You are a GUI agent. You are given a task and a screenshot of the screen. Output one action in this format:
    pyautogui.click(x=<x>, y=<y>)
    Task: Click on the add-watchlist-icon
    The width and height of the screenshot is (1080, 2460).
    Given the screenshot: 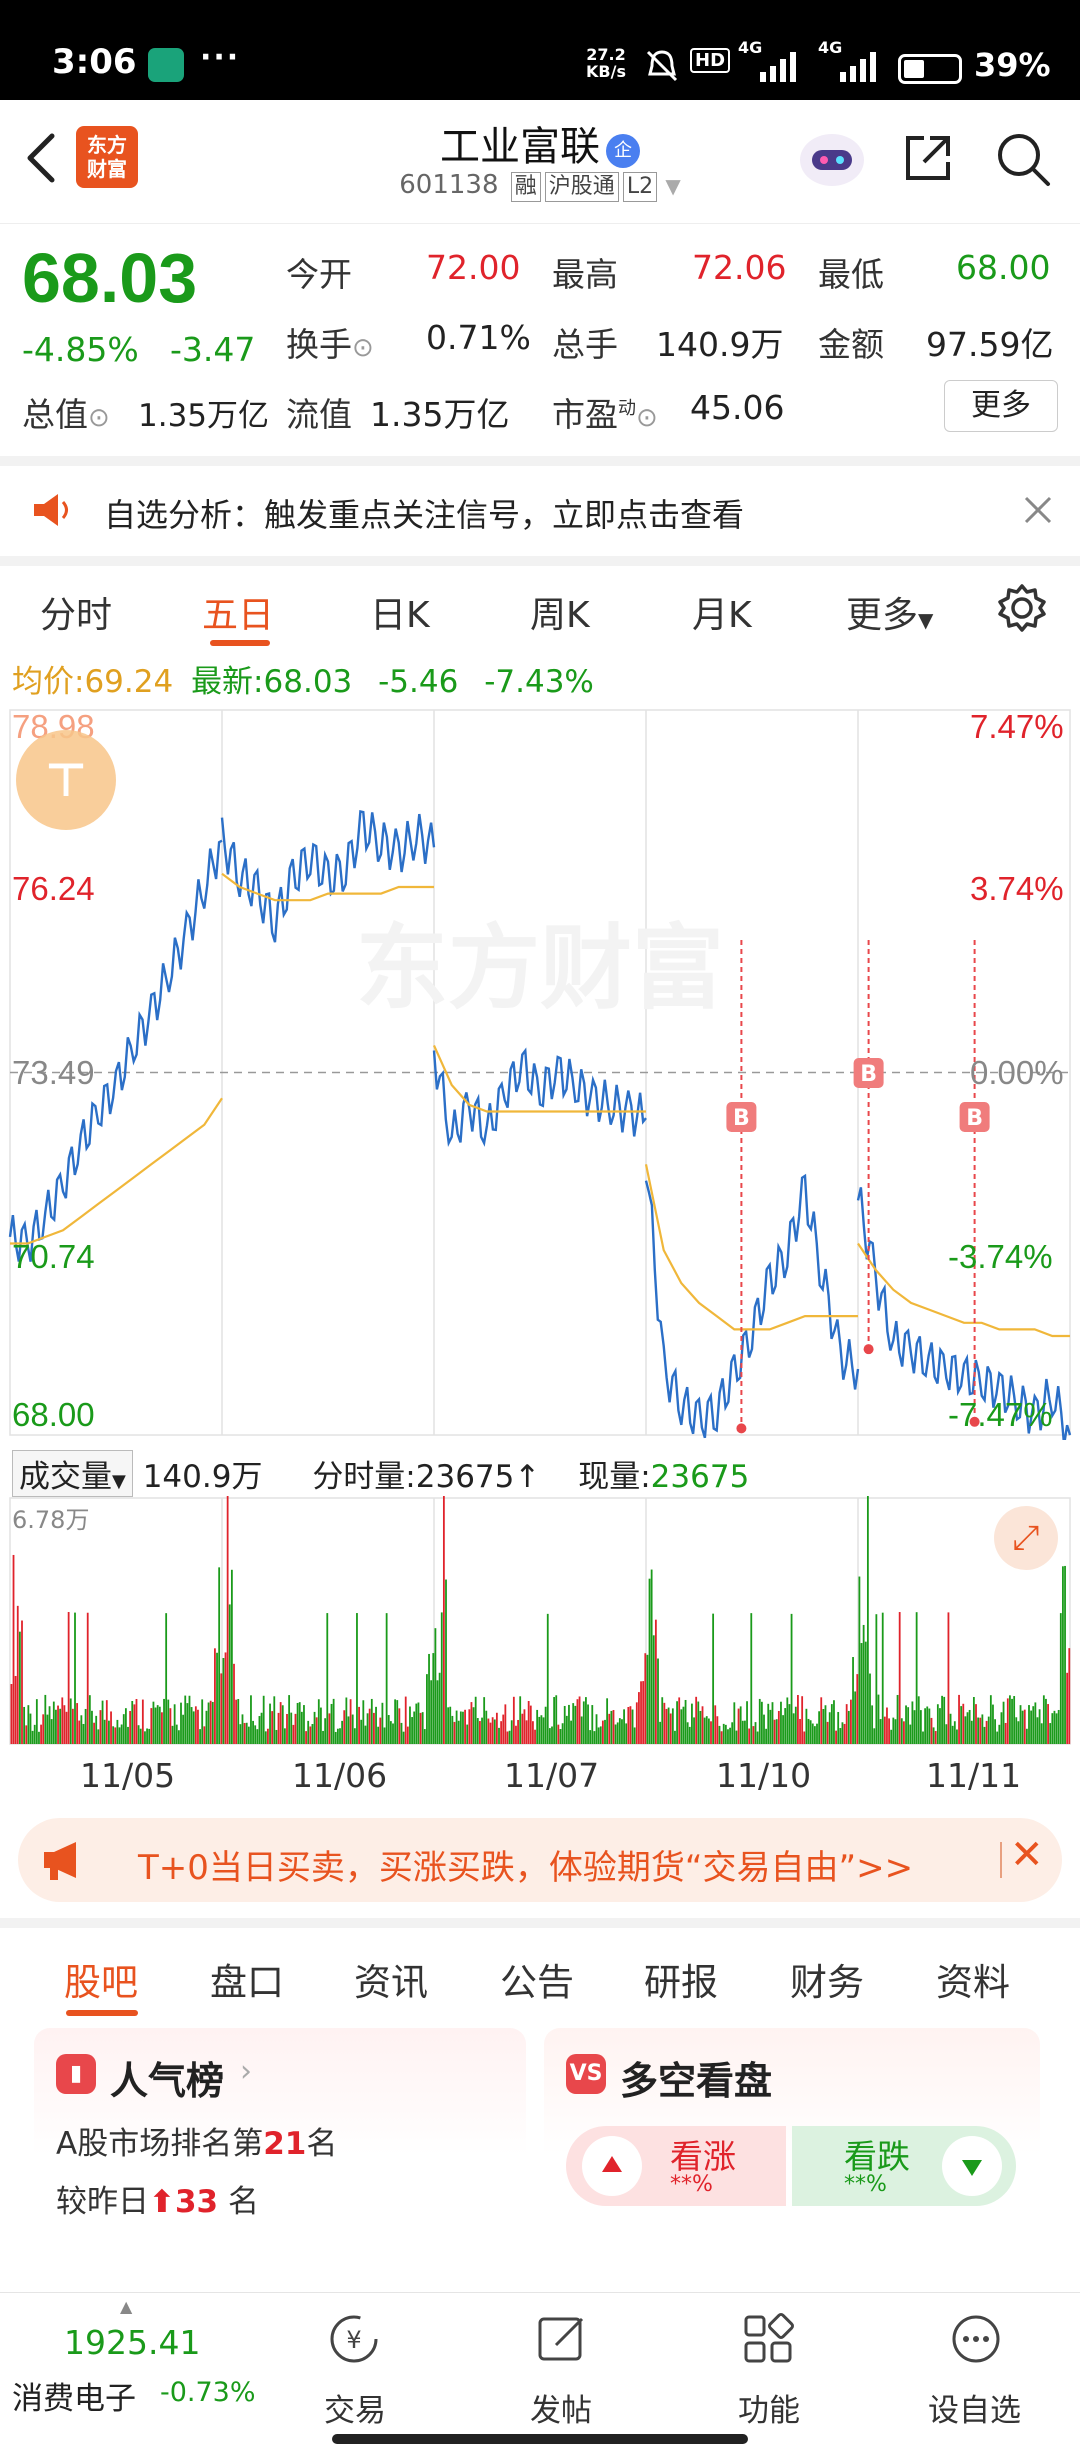 What is the action you would take?
    pyautogui.click(x=976, y=2339)
    